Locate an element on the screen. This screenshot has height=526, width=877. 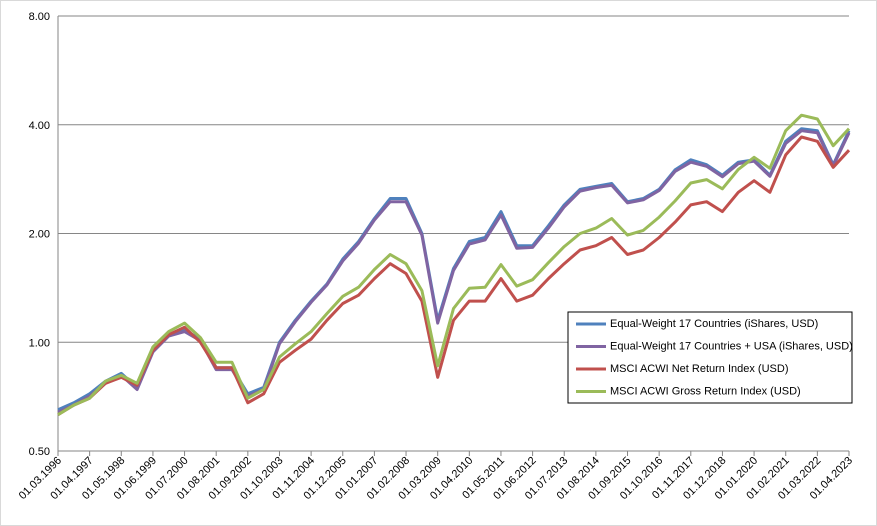
y-tick-label: 2.00 is located at coordinates (39, 235).